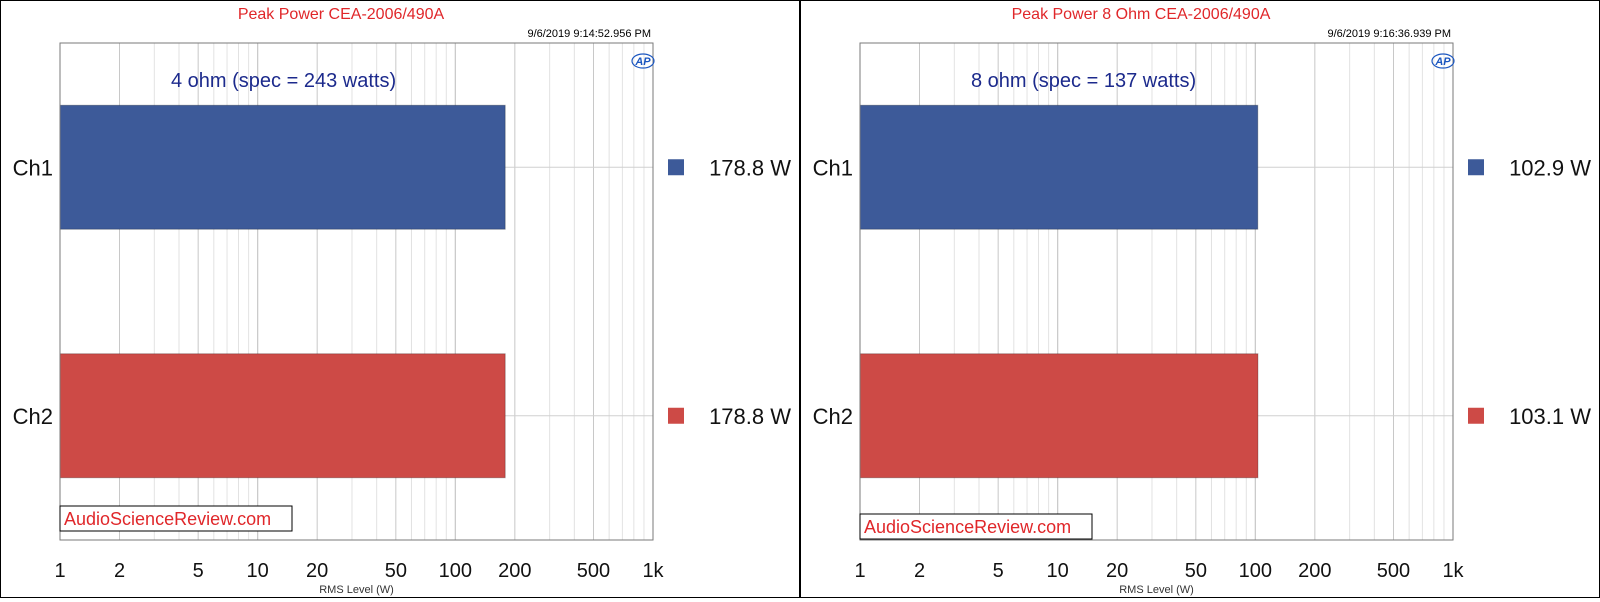  What do you see at coordinates (341, 14) in the screenshot?
I see `chart-title: Peak Power CEA-2006/490A` at bounding box center [341, 14].